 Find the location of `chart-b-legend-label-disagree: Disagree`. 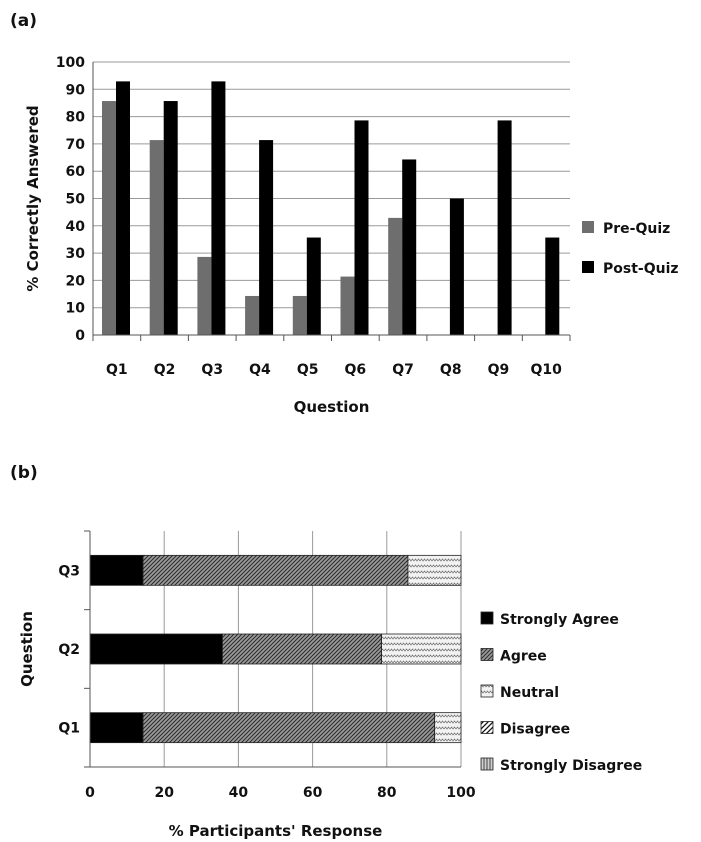

chart-b-legend-label-disagree: Disagree is located at coordinates (535, 730).